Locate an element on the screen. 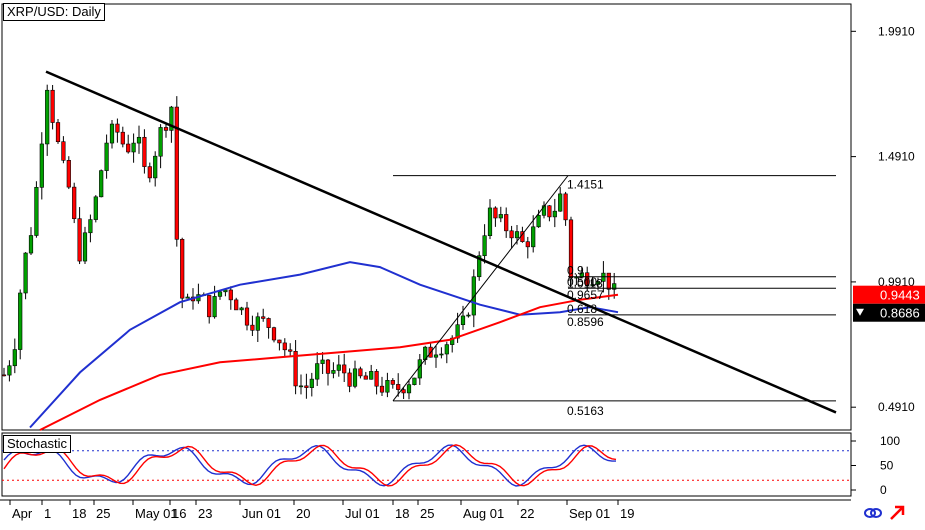 This screenshot has width=925, height=530. price-tag-label: 0.9443 is located at coordinates (900, 295).